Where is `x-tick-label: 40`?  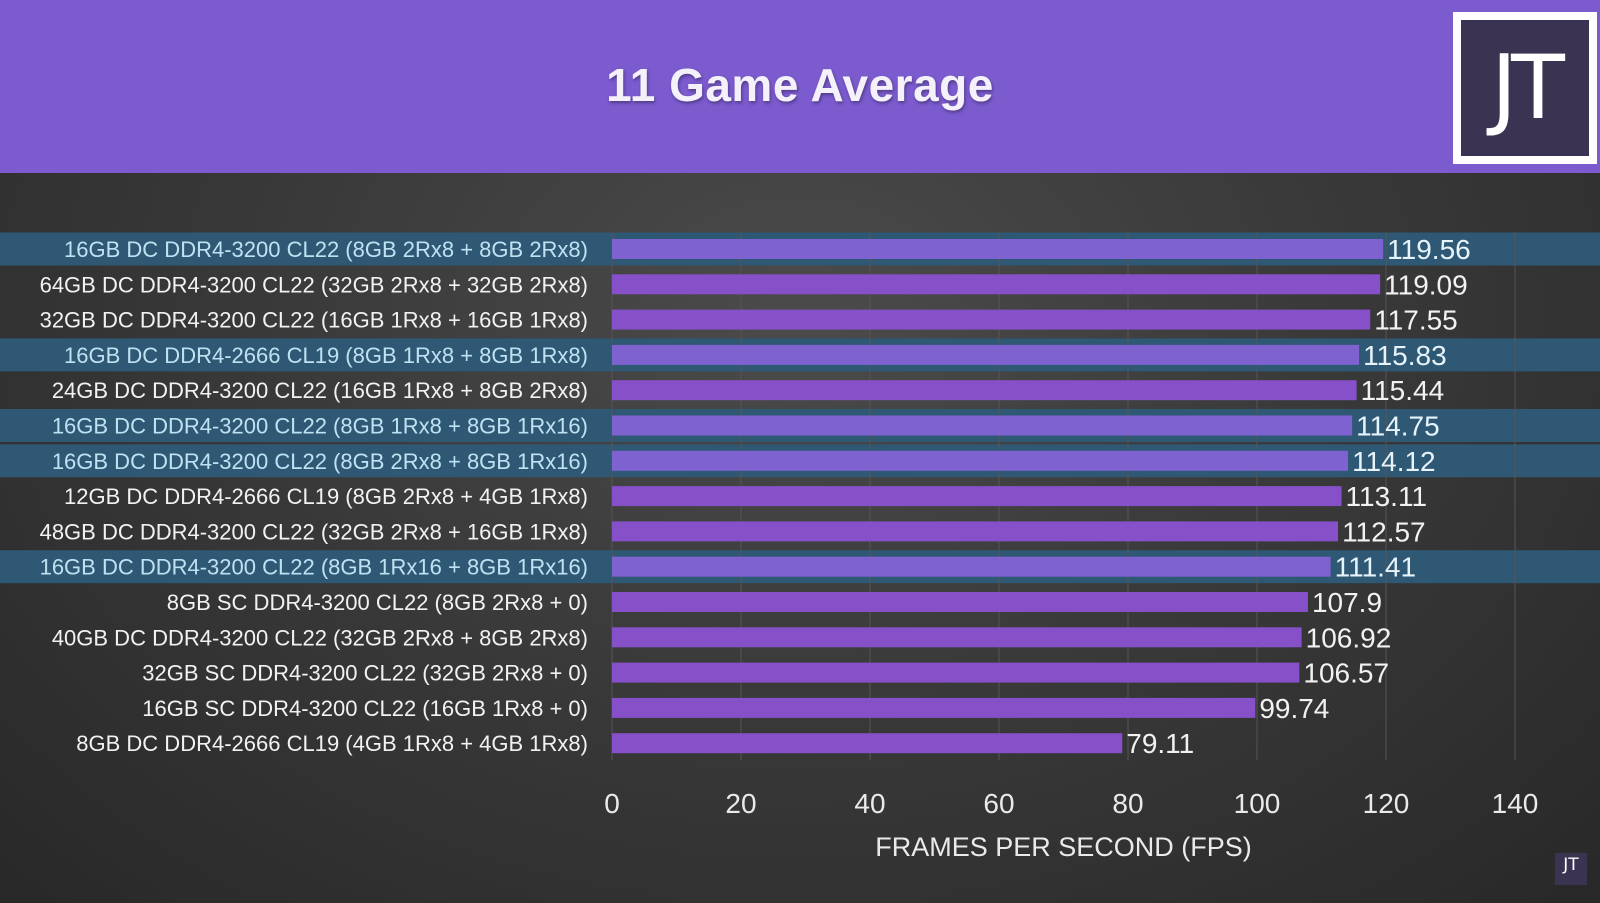 x-tick-label: 40 is located at coordinates (869, 803).